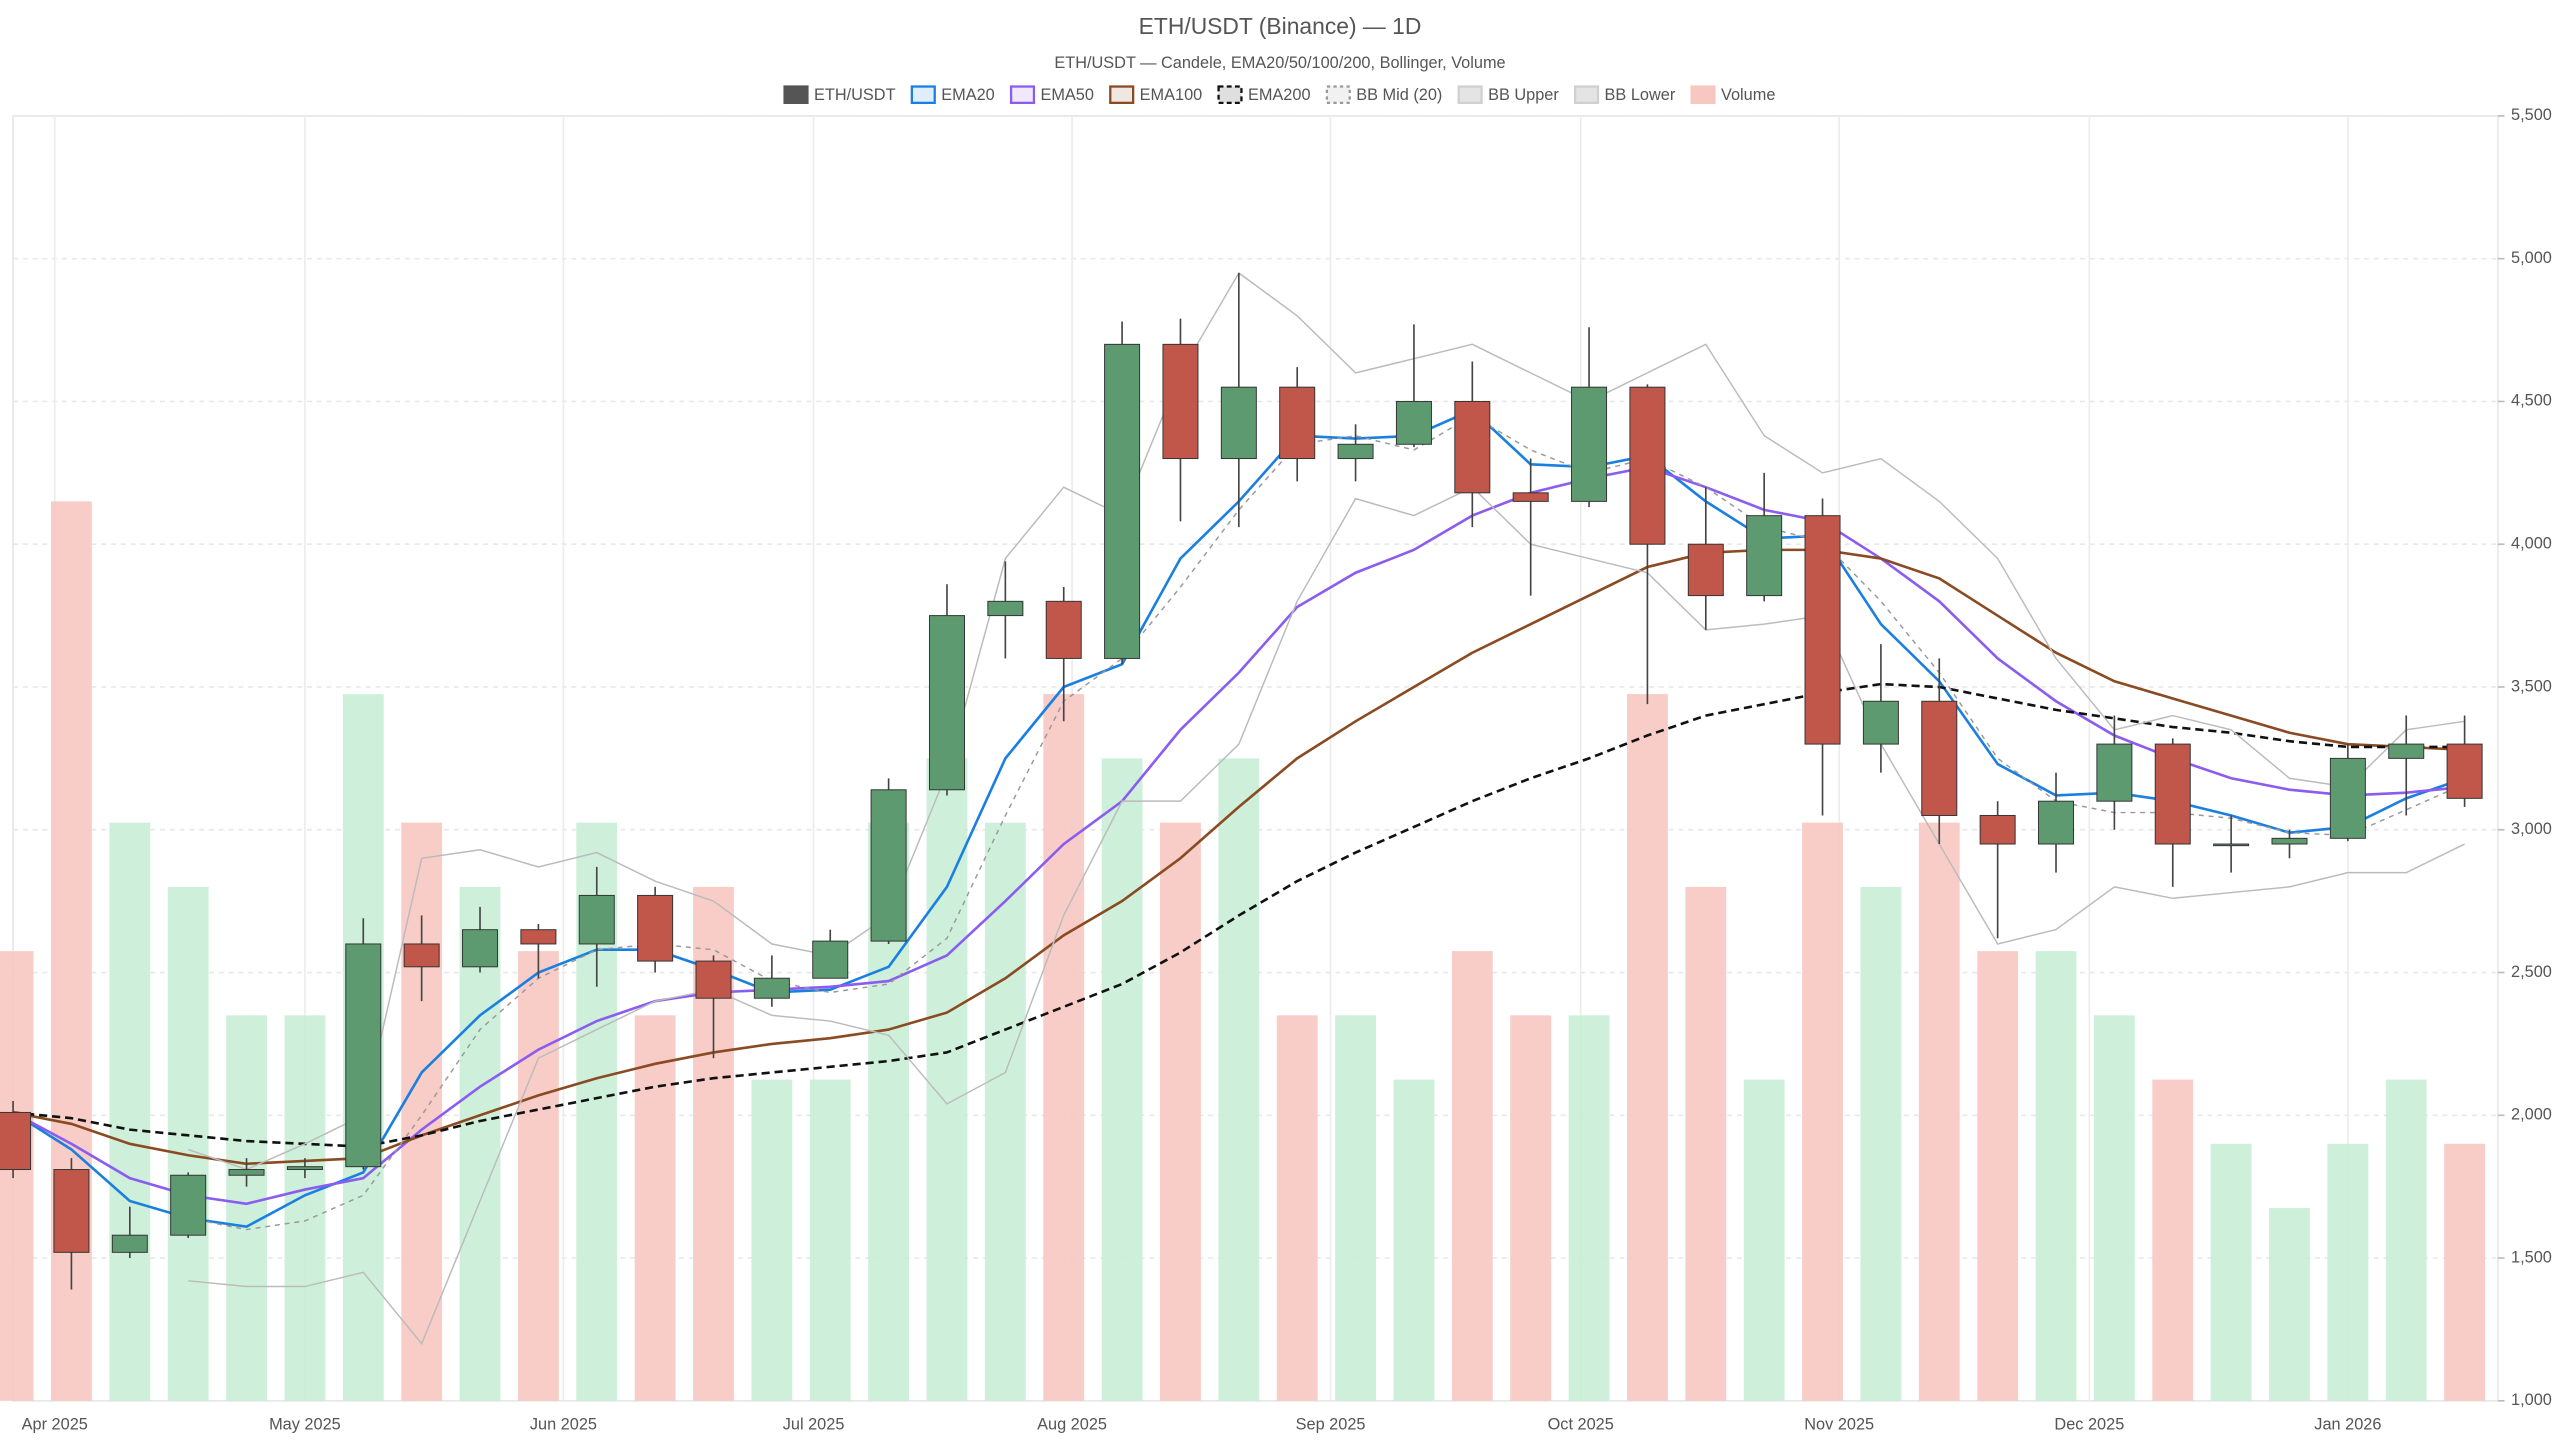 This screenshot has width=2560, height=1440. Describe the element at coordinates (2089, 1425) in the screenshot. I see `x-tick-label: Dec 2025` at that location.